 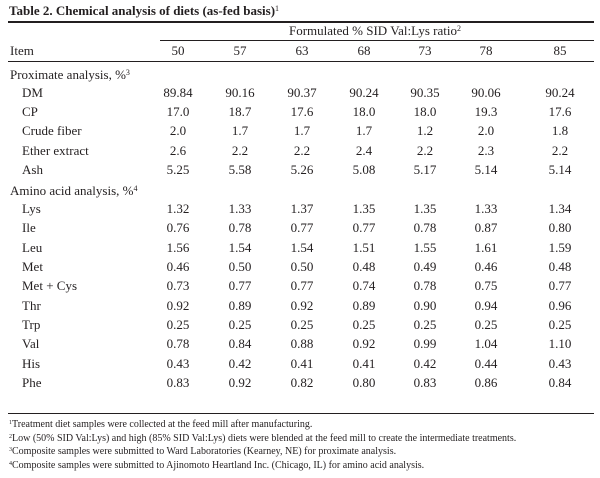 I want to click on table-row: DM 89.84 90.16 90.37 90.24 90.35 90.06 90.24, so click(x=300, y=93).